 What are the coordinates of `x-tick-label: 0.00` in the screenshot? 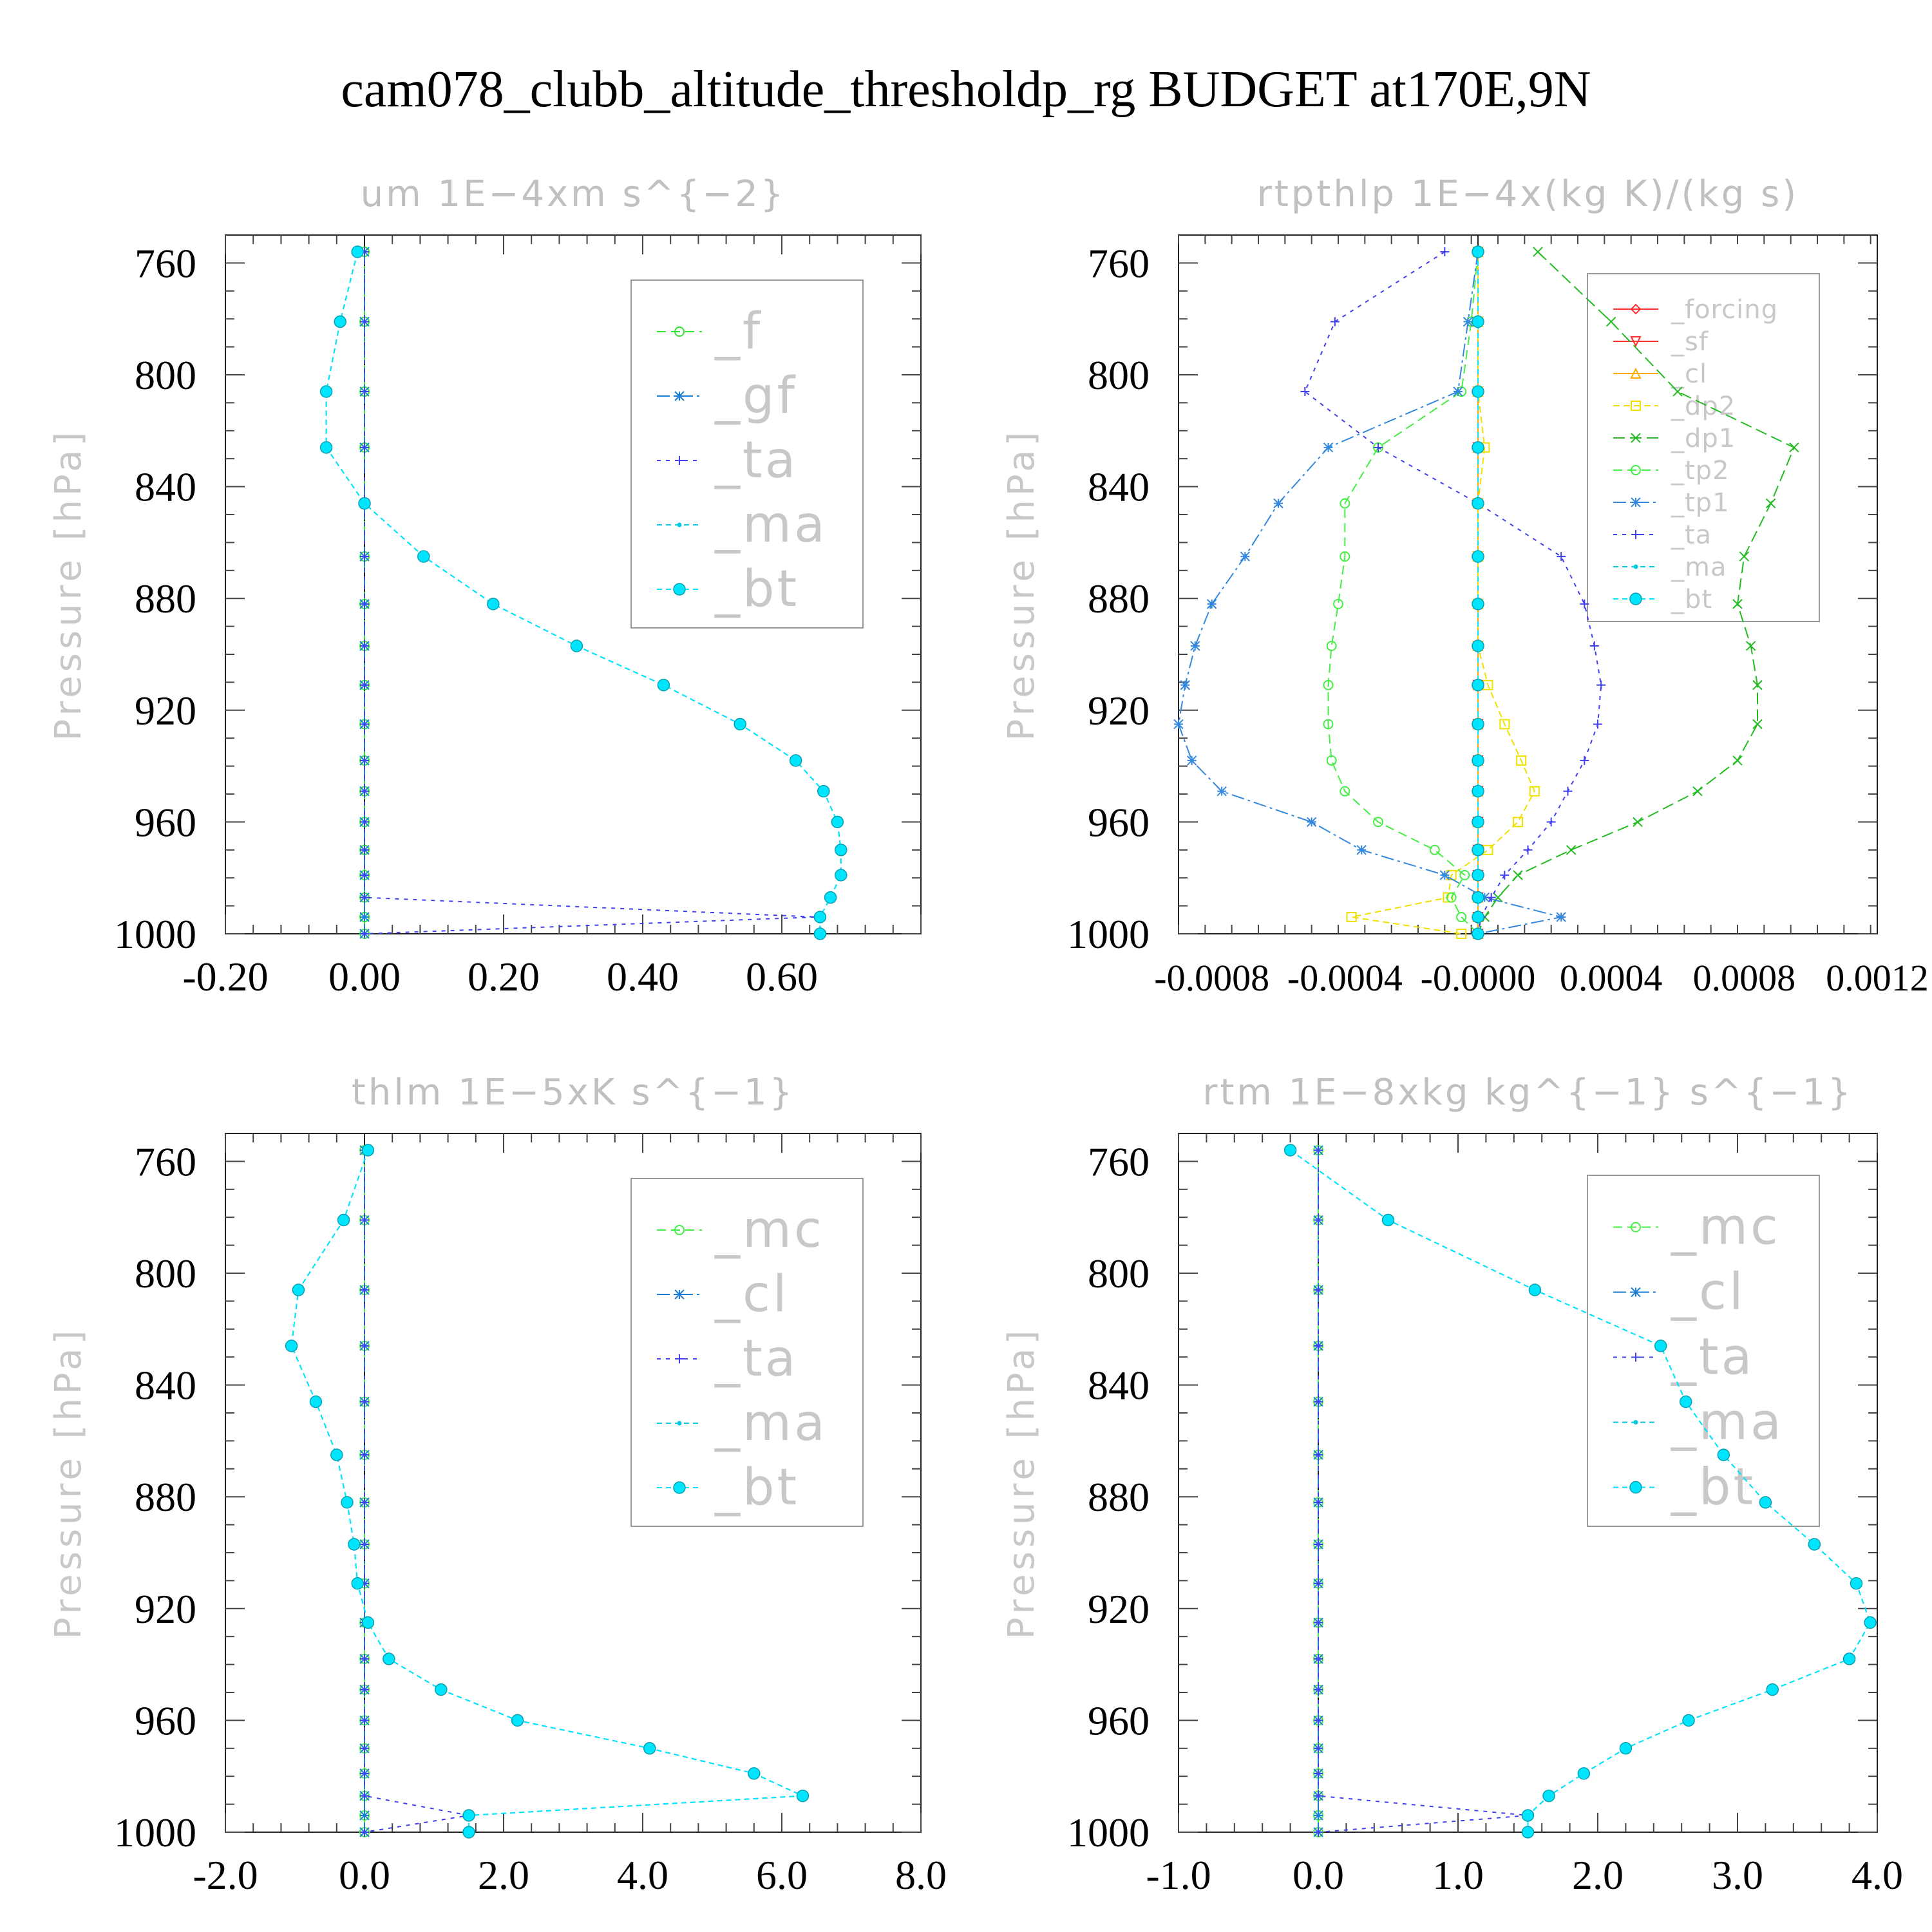 It's located at (365, 976).